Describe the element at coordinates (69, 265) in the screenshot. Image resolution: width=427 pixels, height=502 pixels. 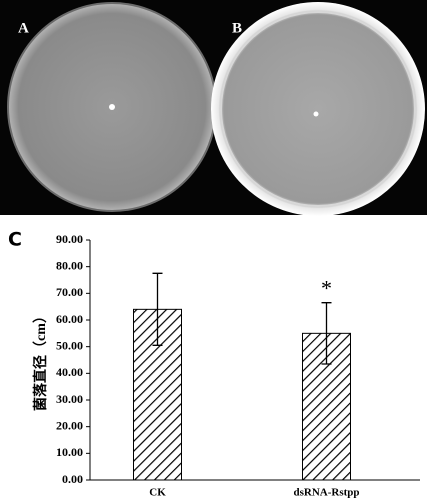
I see `y-tick-label: 80.00` at that location.